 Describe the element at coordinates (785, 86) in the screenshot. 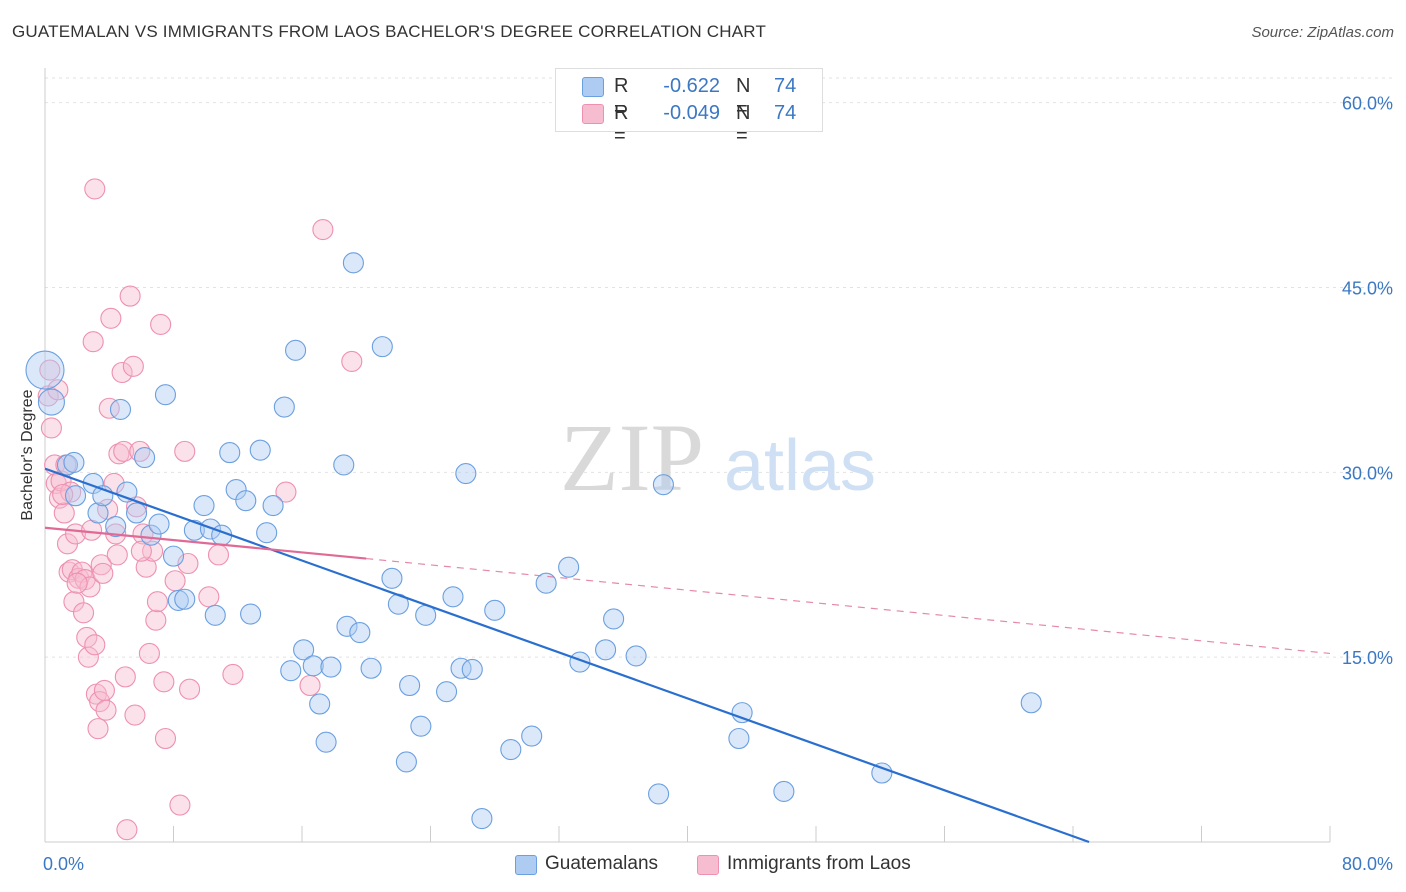

I see `legend-n-value: 74` at that location.